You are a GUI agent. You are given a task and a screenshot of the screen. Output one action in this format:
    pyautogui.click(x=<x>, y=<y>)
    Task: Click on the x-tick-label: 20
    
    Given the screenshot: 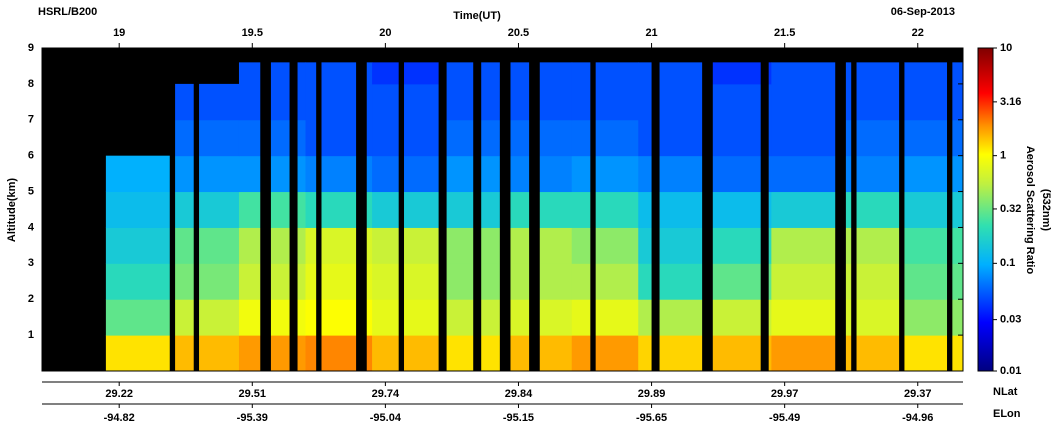 What is the action you would take?
    pyautogui.click(x=385, y=33)
    